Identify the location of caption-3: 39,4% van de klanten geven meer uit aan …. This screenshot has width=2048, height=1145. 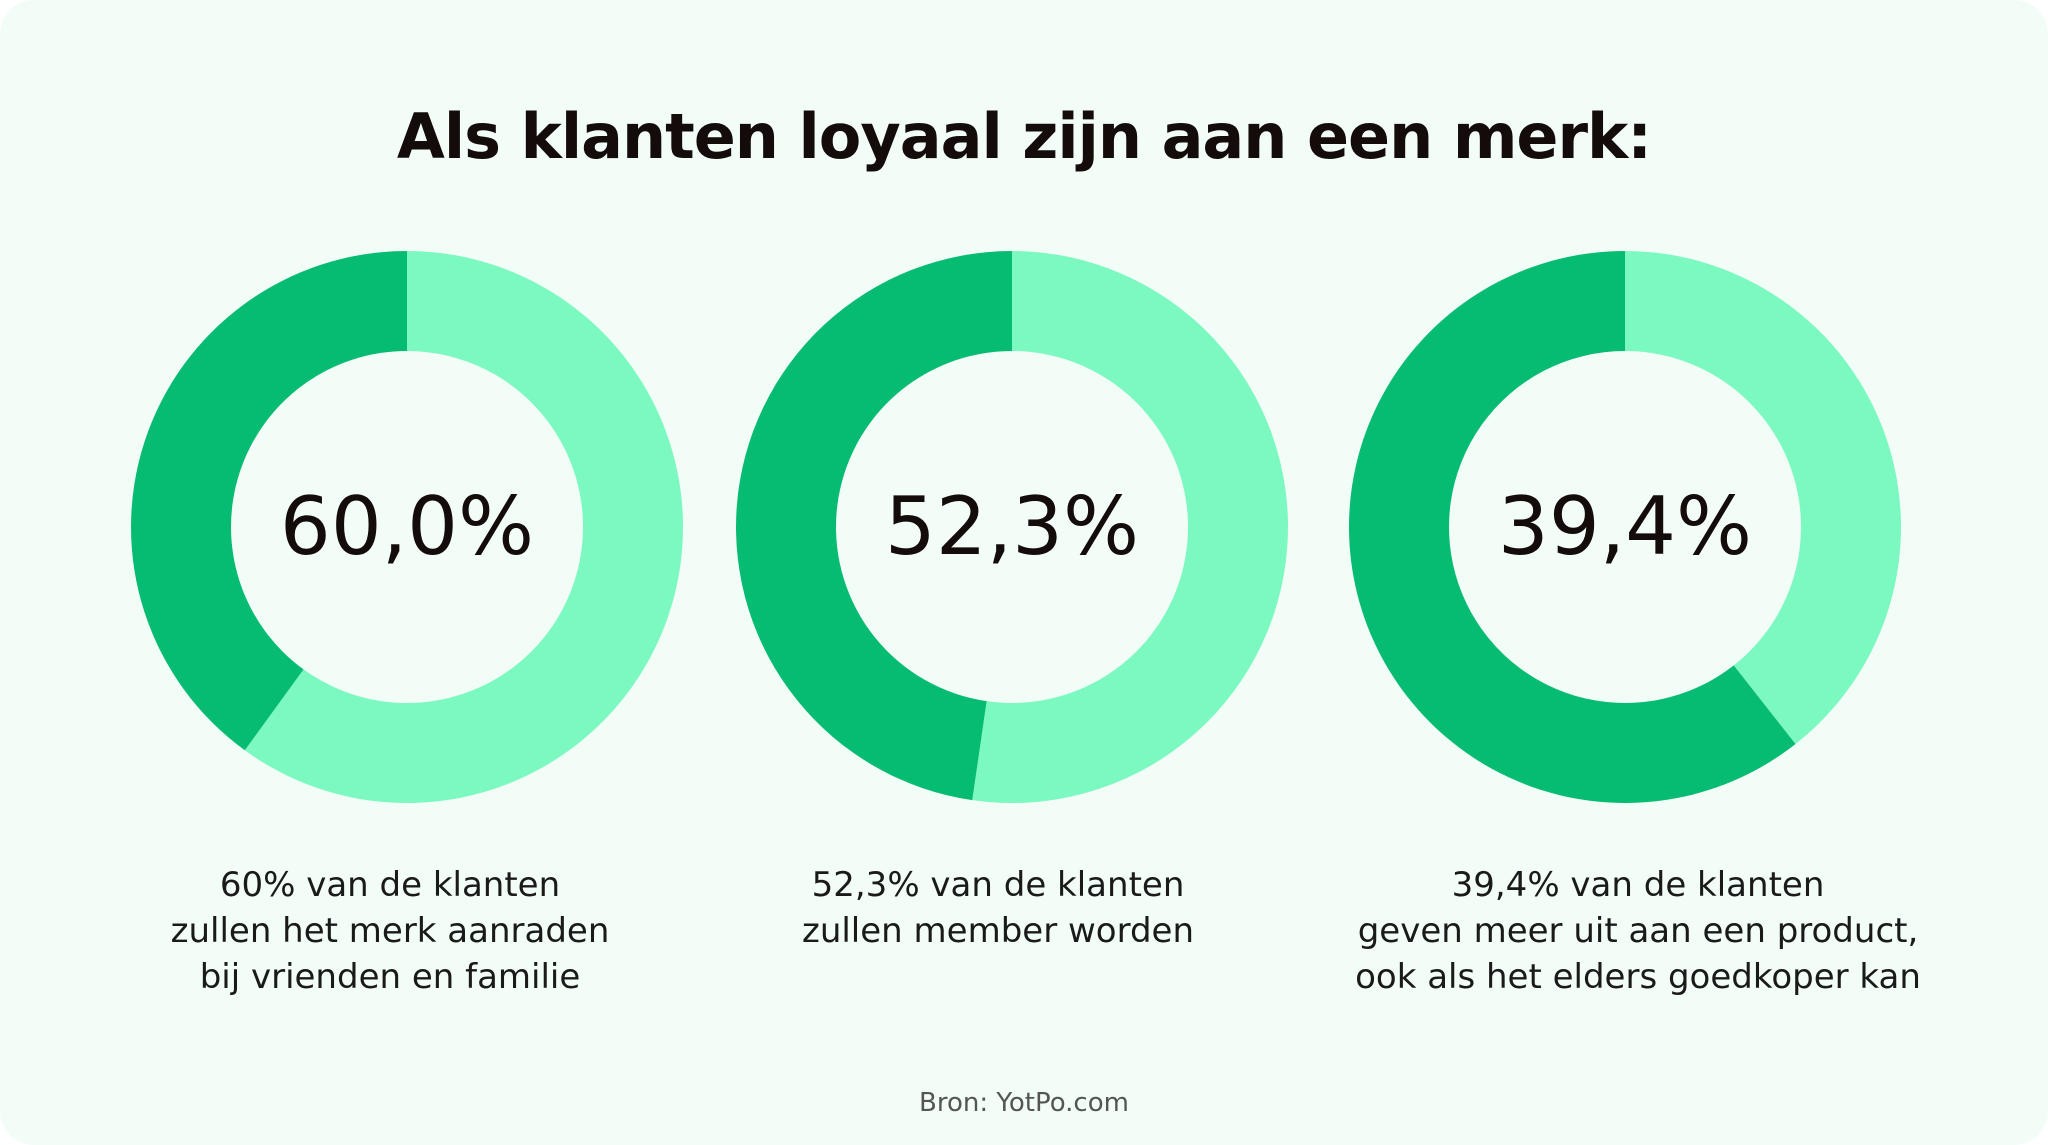
(1638, 931).